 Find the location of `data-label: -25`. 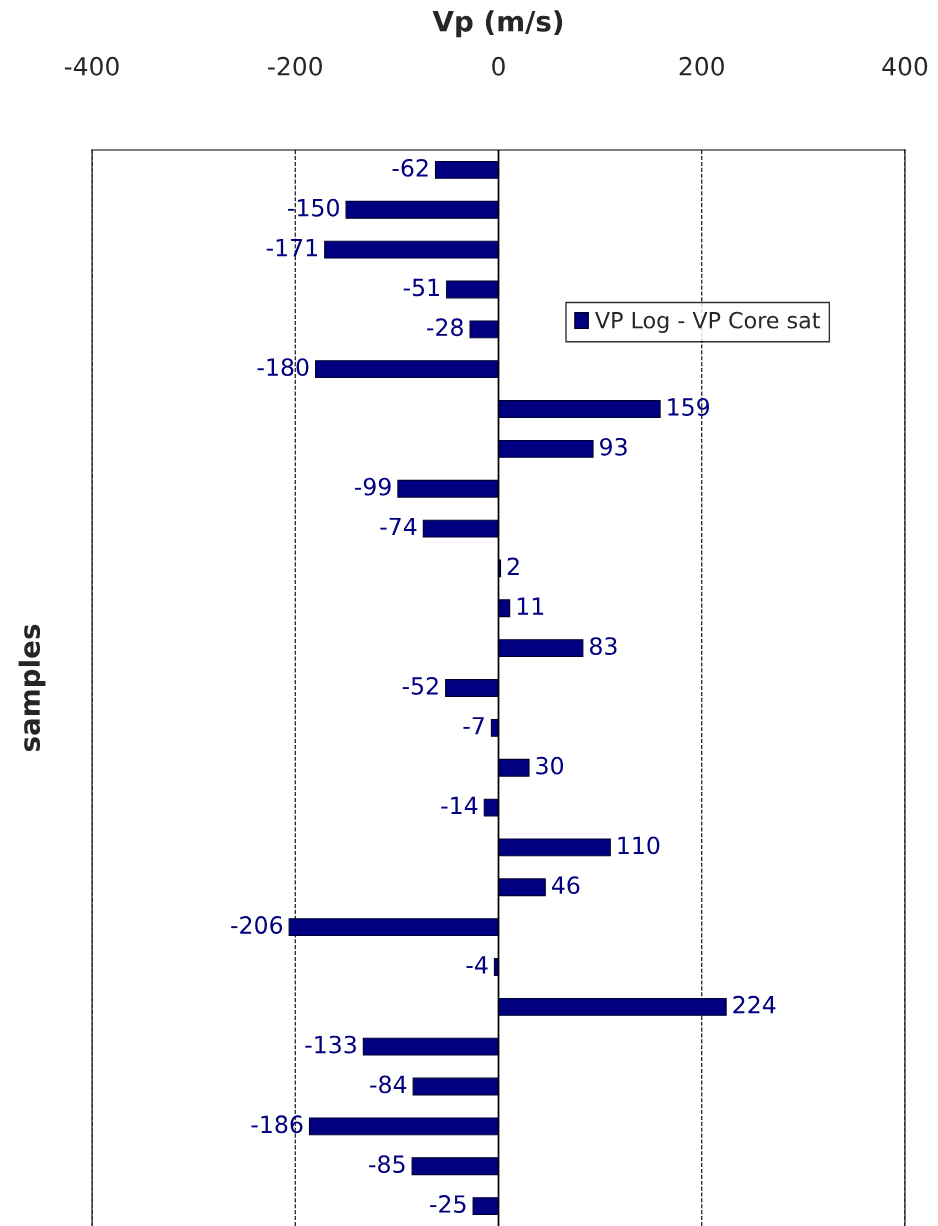

data-label: -25 is located at coordinates (448, 1204).